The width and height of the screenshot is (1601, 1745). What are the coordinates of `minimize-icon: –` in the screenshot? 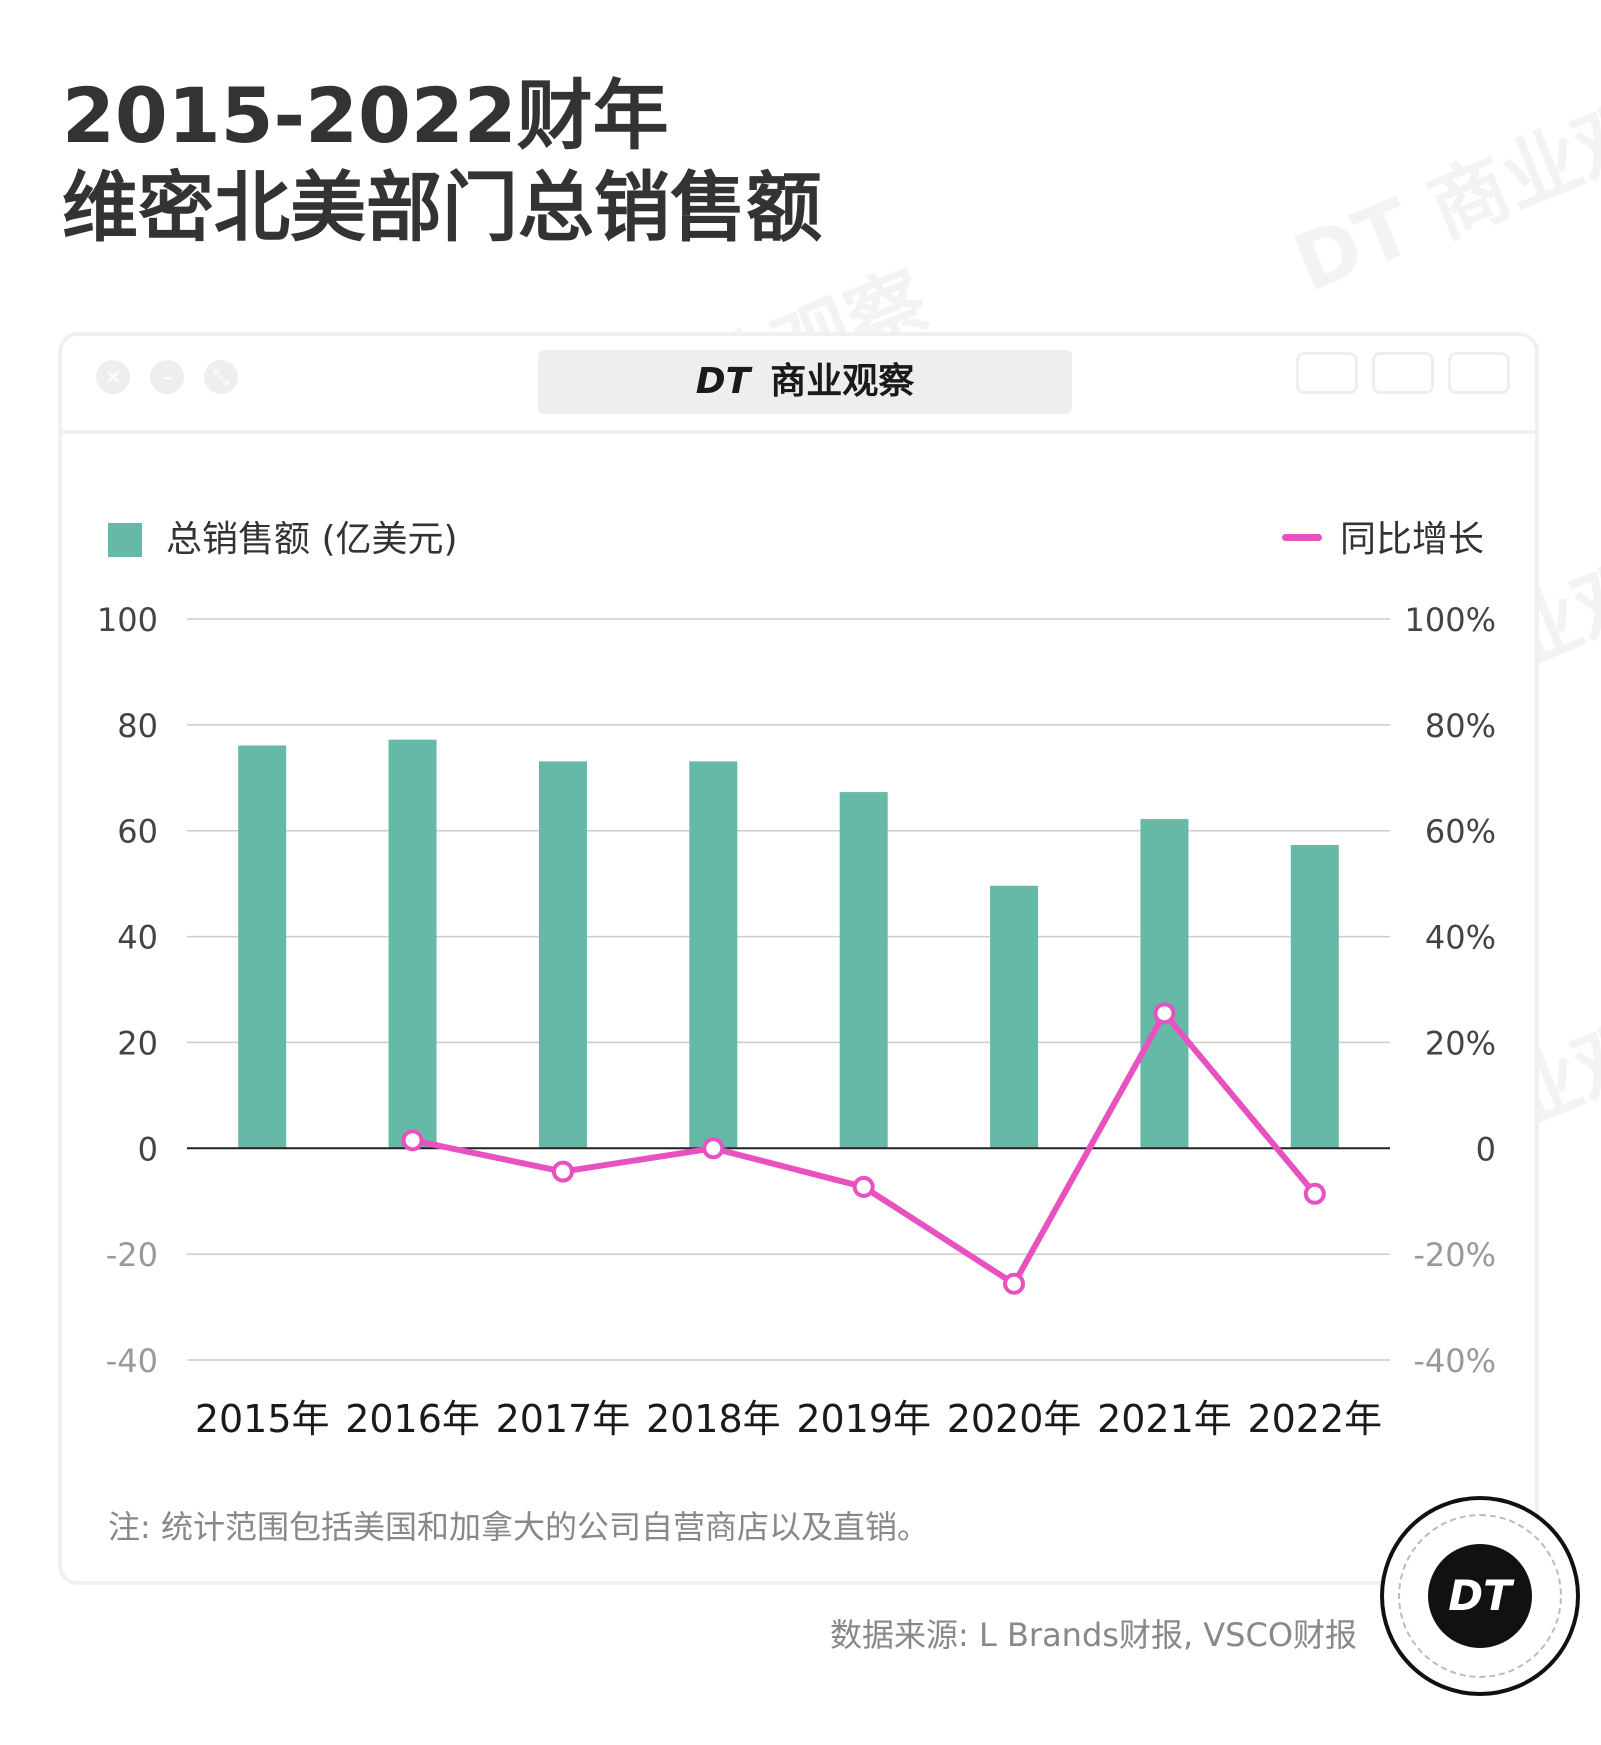 It's located at (167, 377).